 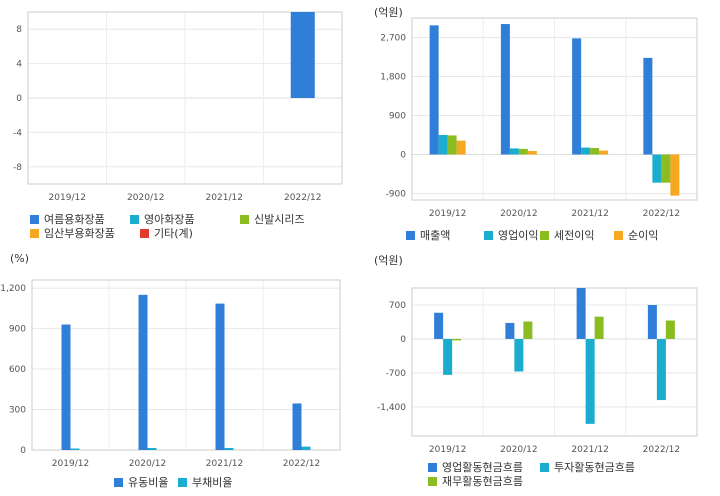 What do you see at coordinates (661, 369) in the screenshot?
I see `bar-투자활동현금흐름-2022/12` at bounding box center [661, 369].